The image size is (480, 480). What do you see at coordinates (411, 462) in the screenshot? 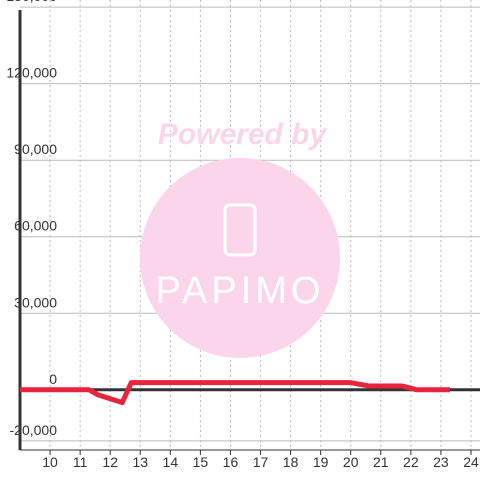
I see `x-tick-label: 22` at bounding box center [411, 462].